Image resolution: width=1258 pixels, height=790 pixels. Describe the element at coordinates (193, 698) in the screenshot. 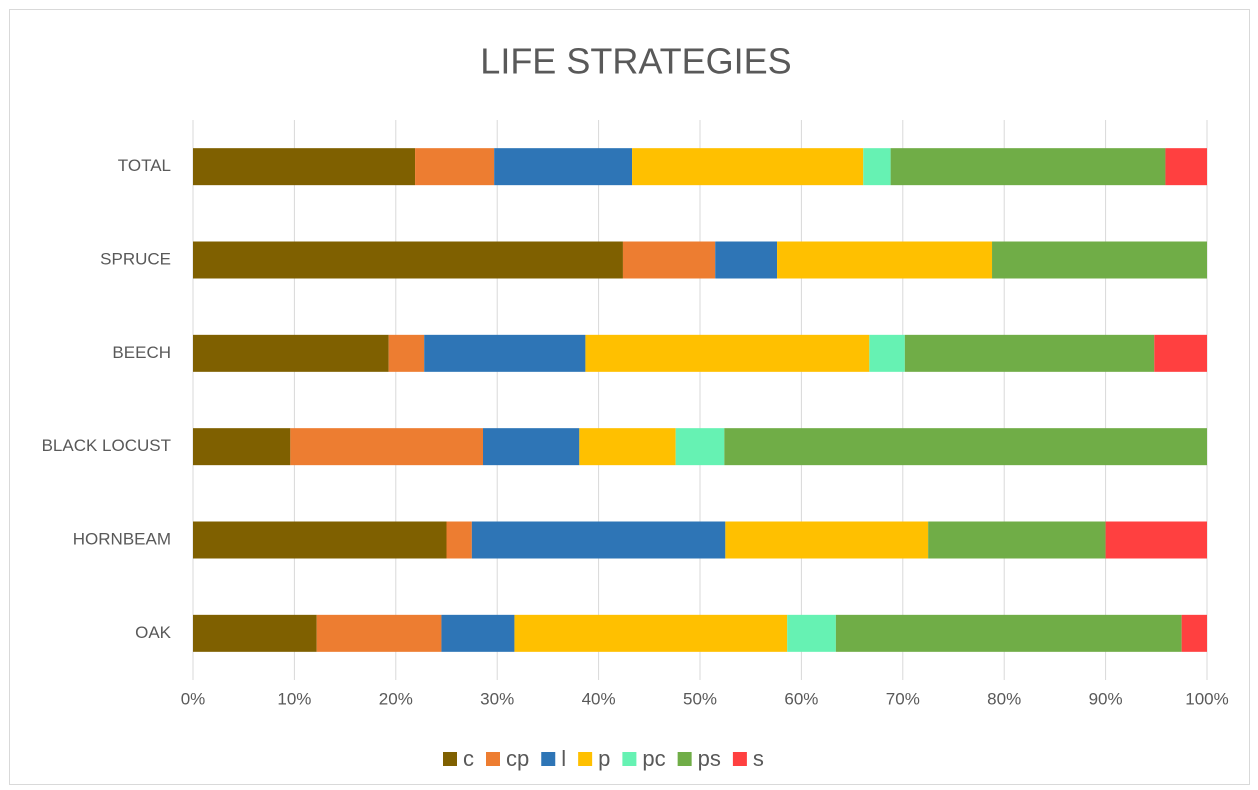

I see `x-tick-label: 0%` at that location.